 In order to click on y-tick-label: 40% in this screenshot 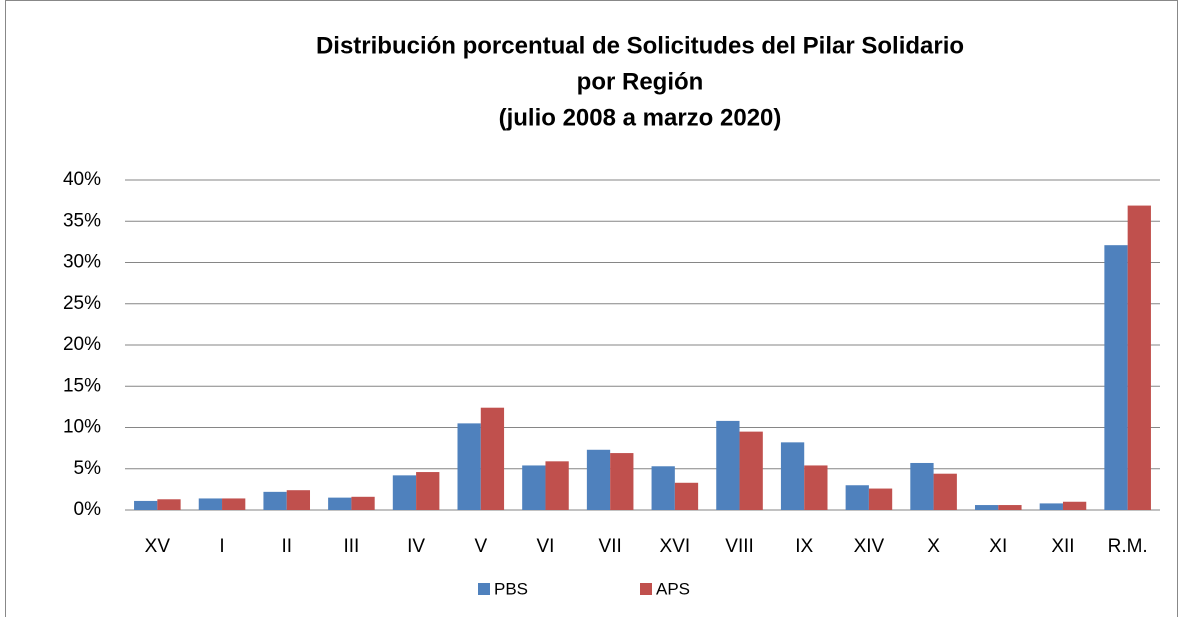, I will do `click(82, 179)`.